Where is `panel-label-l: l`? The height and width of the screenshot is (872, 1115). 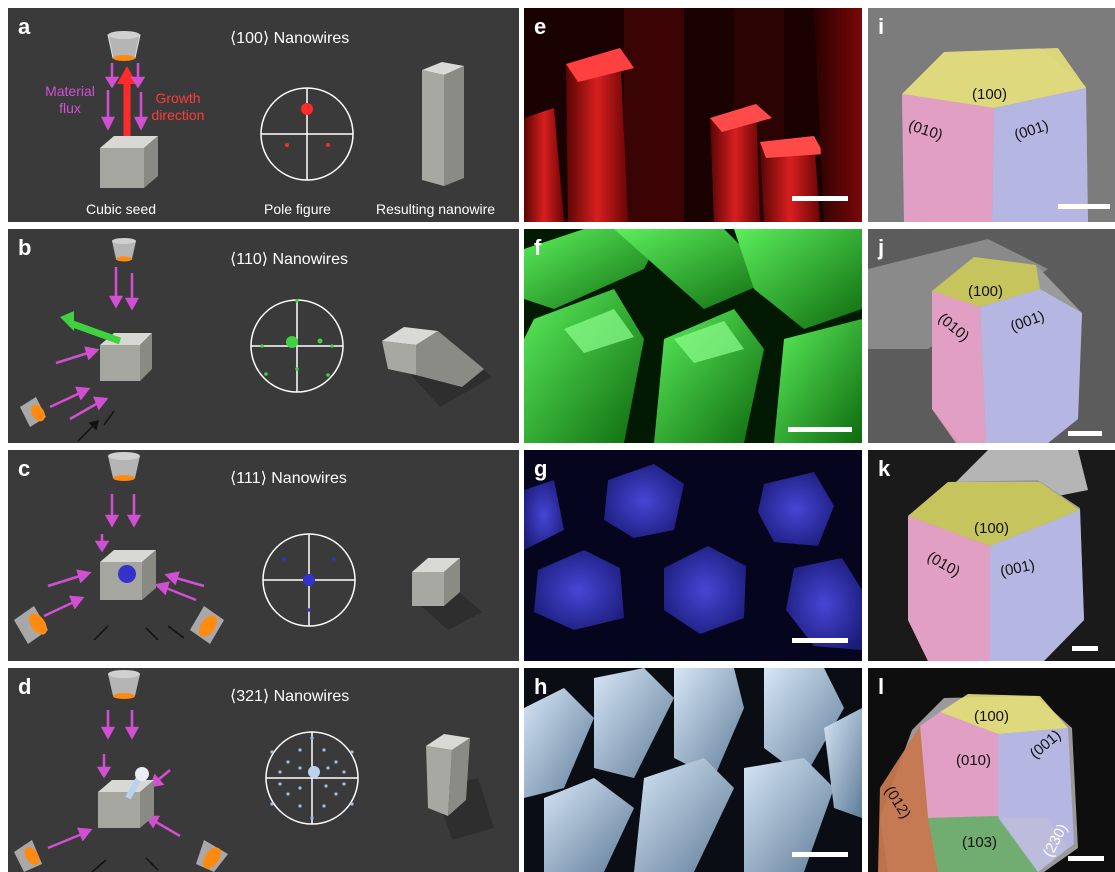 panel-label-l: l is located at coordinates (881, 686).